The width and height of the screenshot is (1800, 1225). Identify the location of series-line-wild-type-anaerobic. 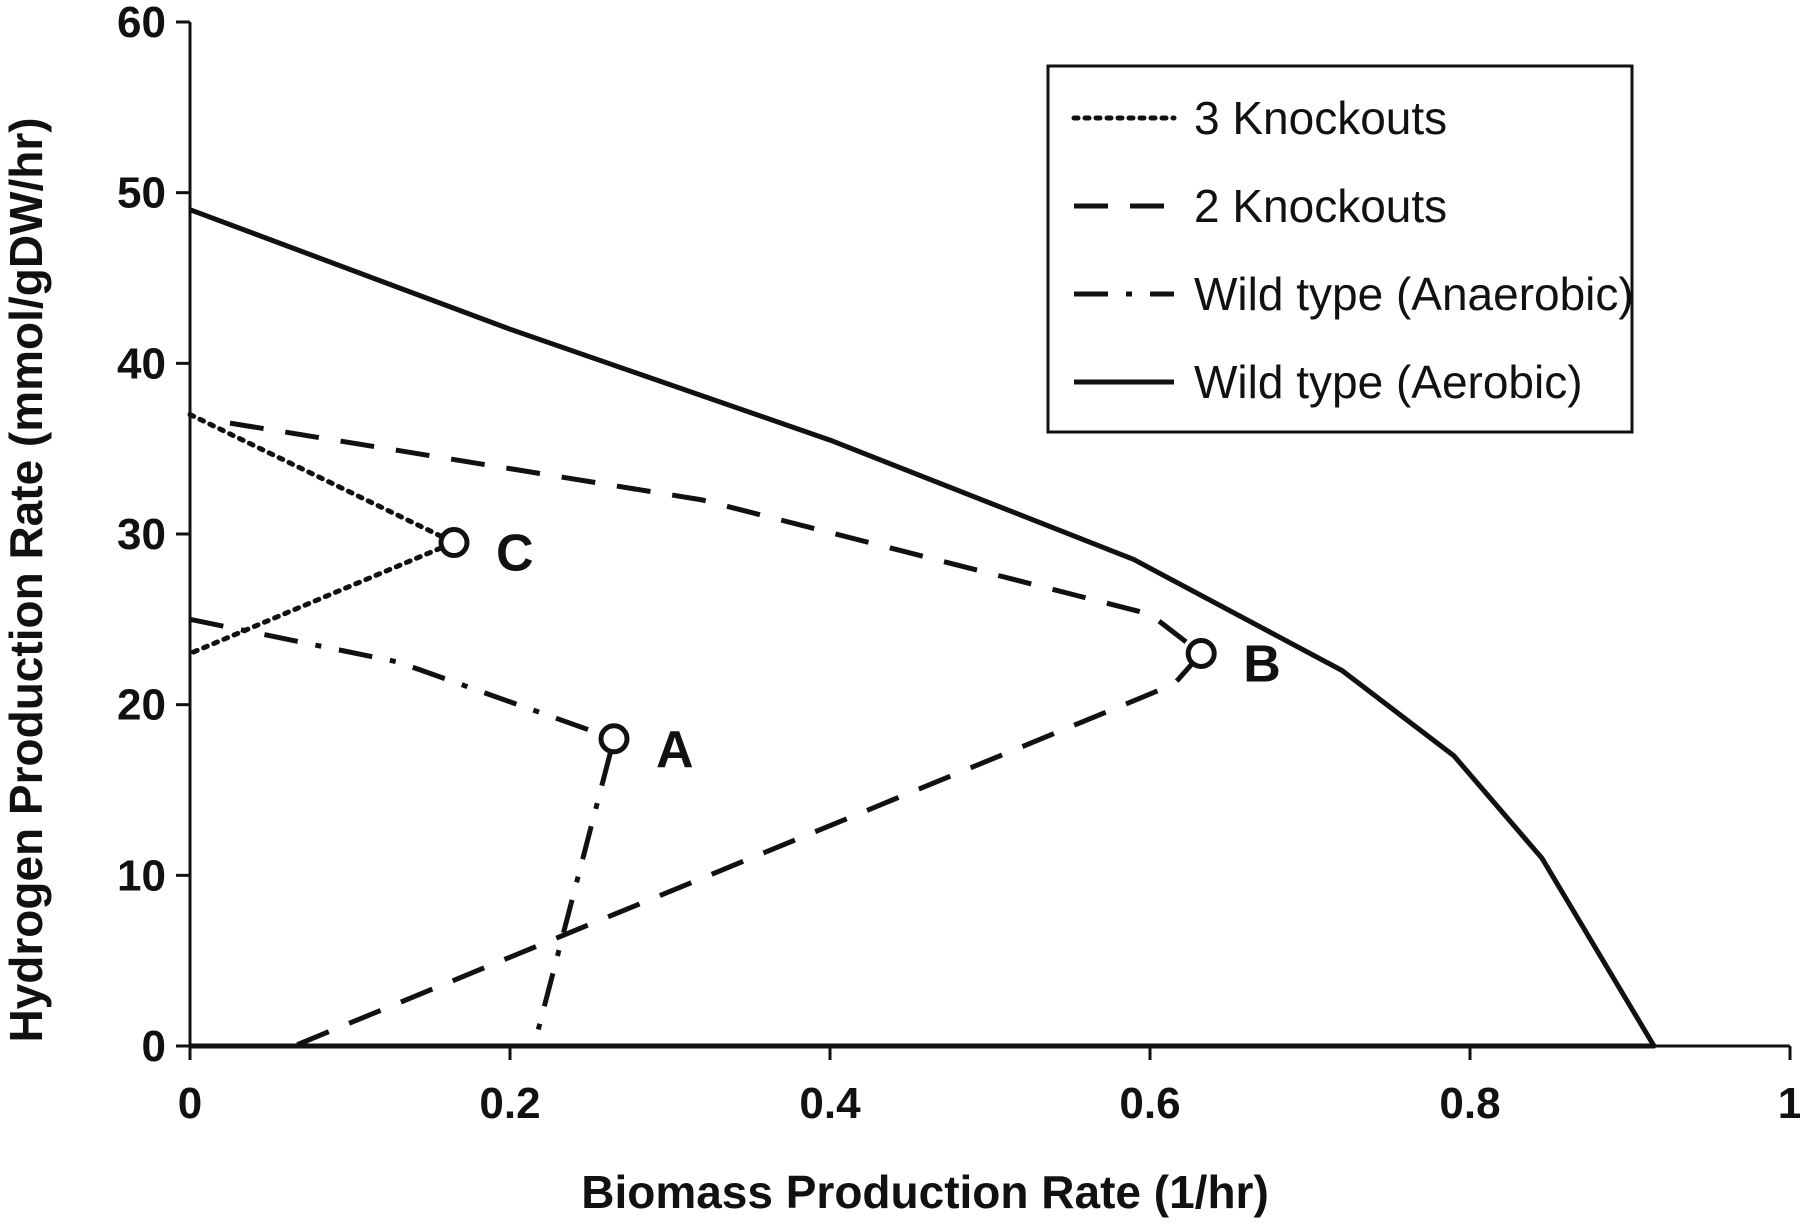
(403, 831).